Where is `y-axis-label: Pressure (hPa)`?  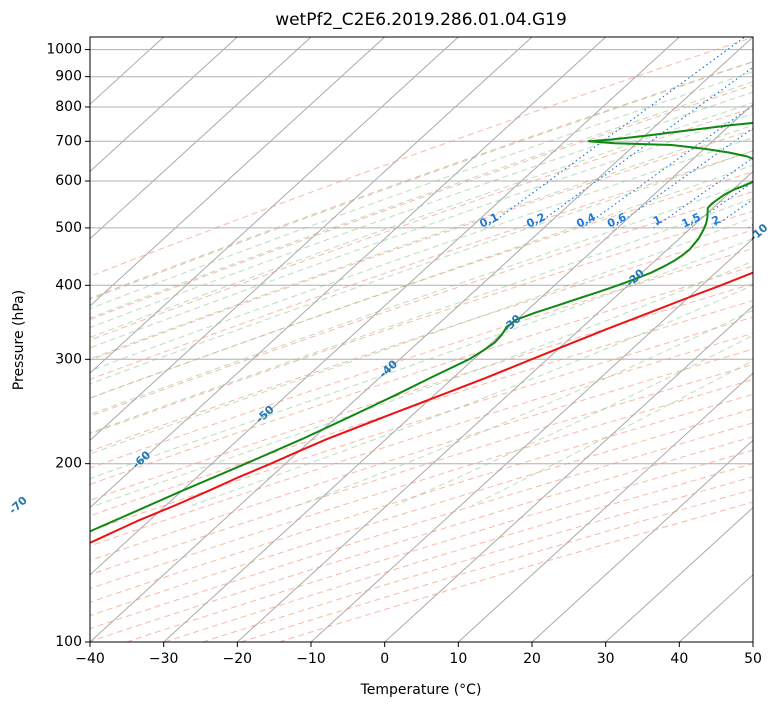 y-axis-label: Pressure (hPa) is located at coordinates (19, 340).